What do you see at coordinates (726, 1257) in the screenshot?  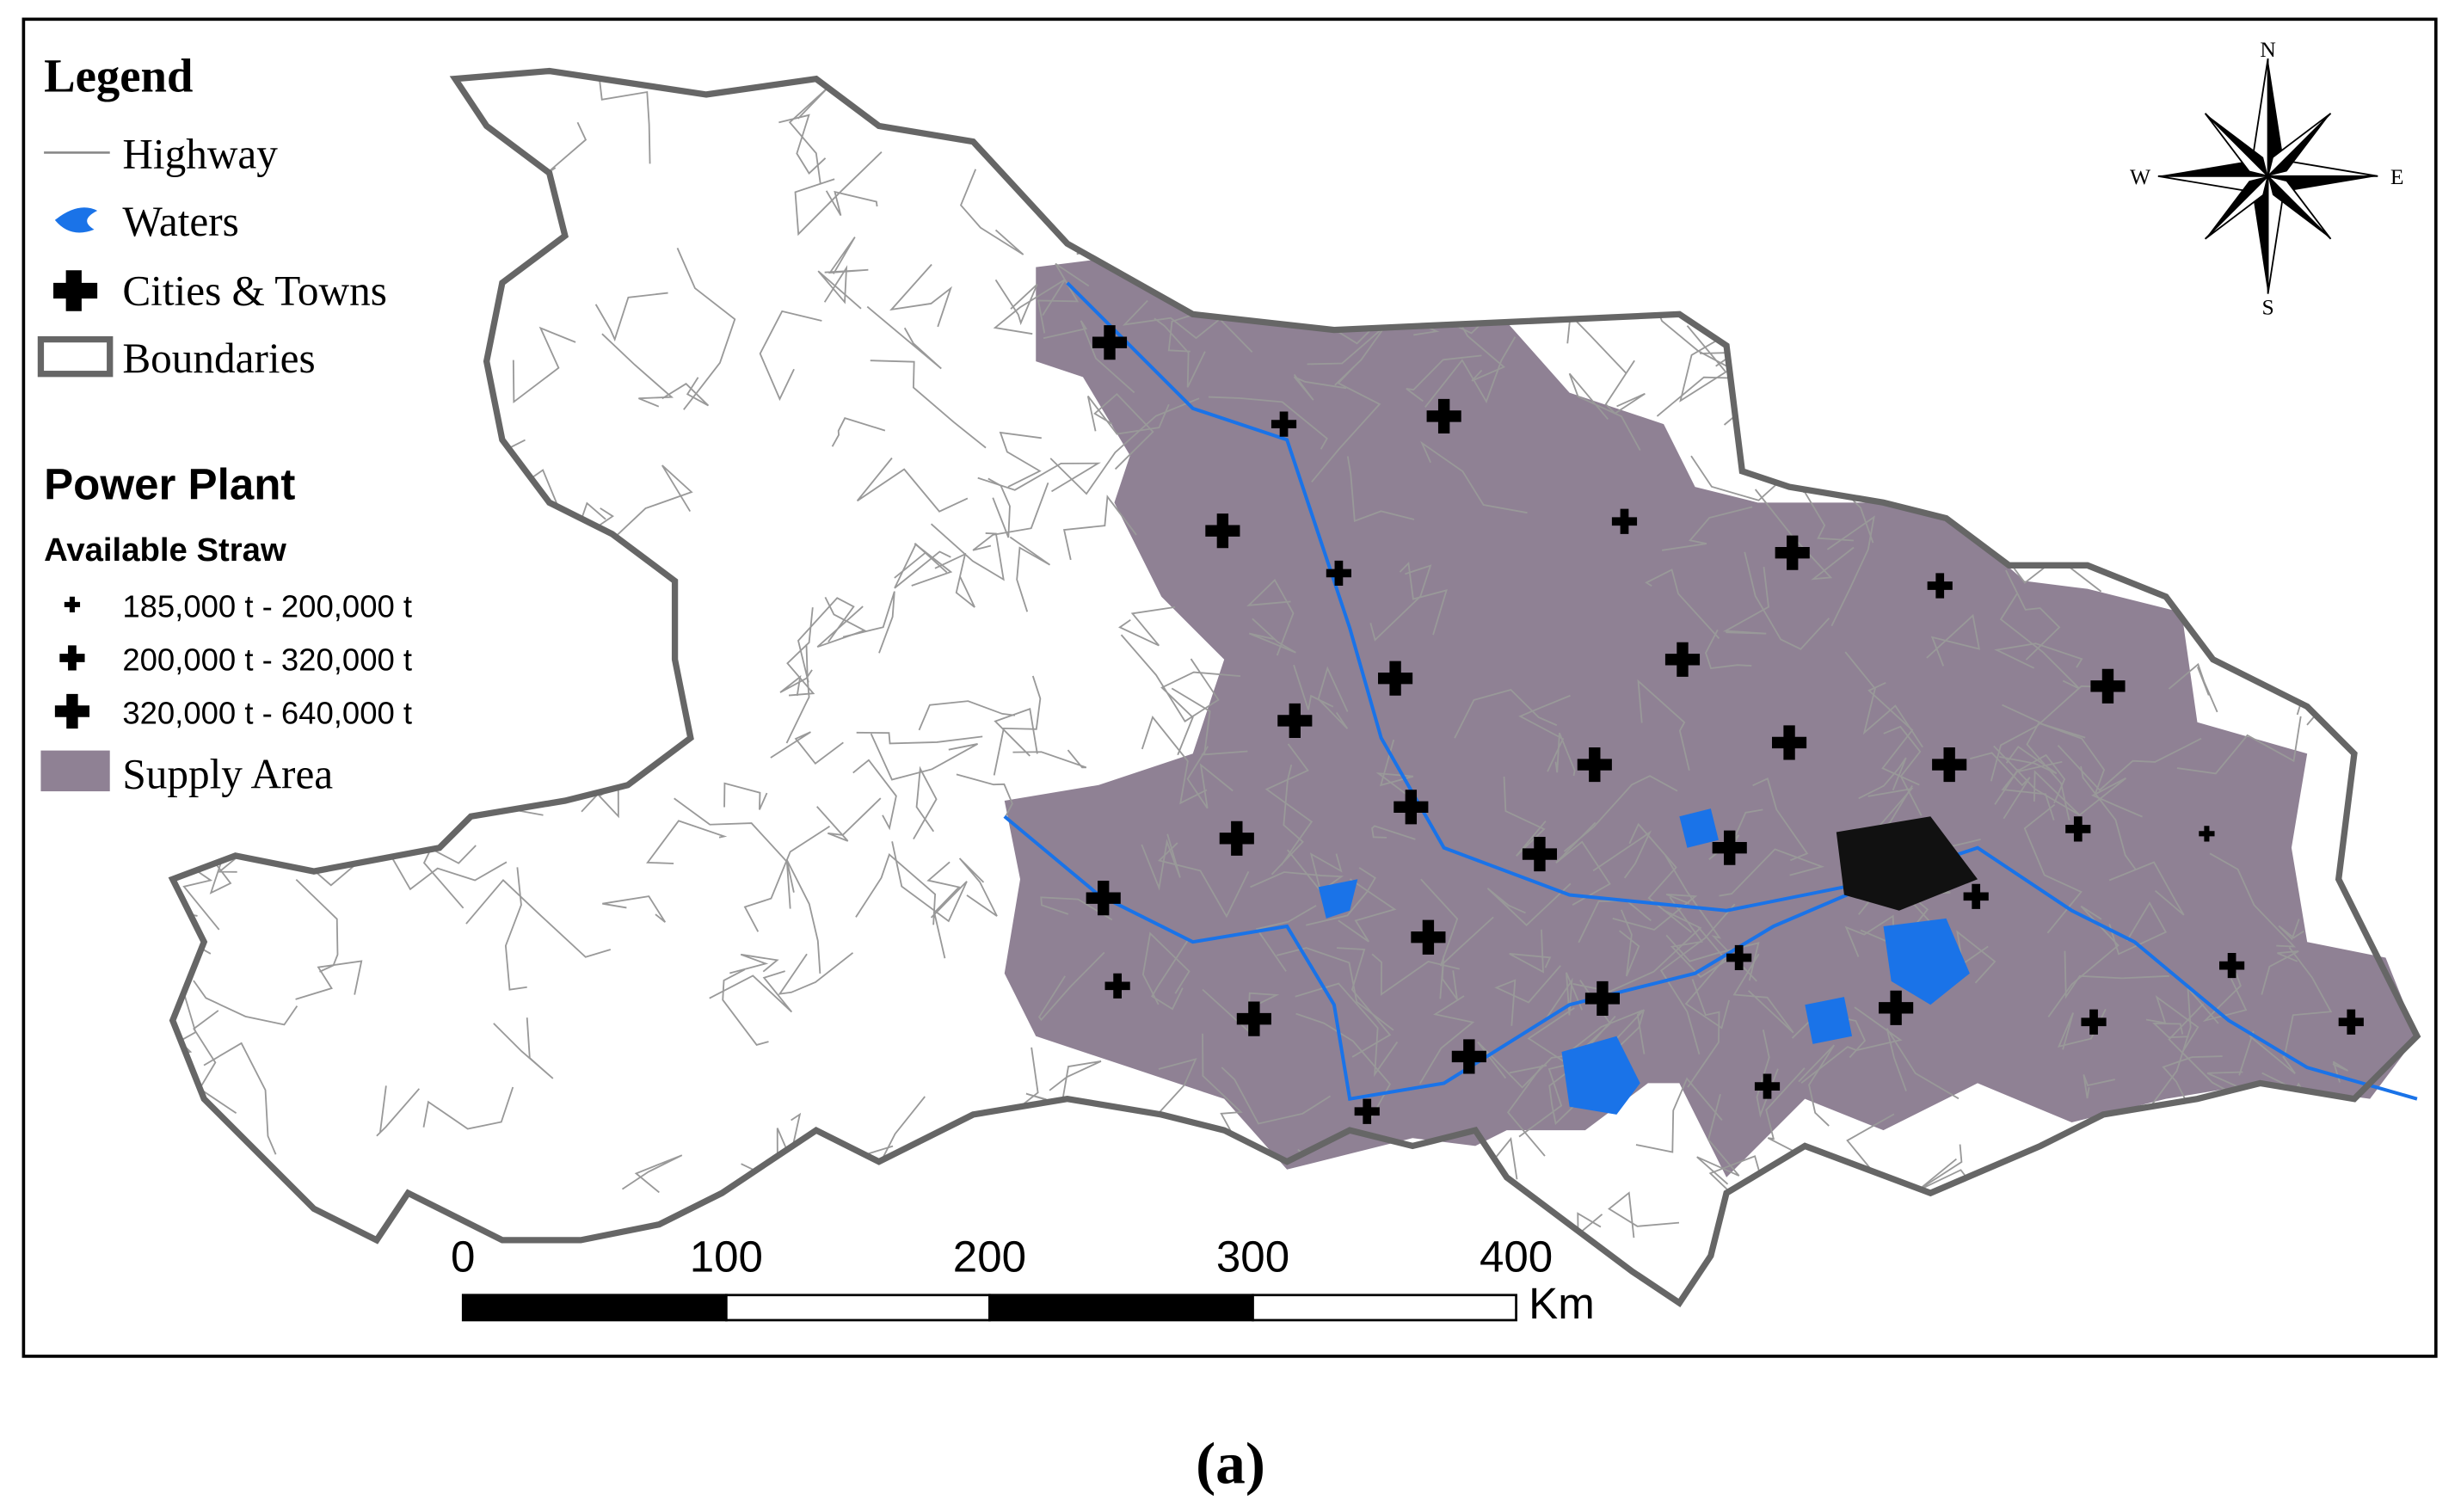 I see `scale-tick-label: 100` at bounding box center [726, 1257].